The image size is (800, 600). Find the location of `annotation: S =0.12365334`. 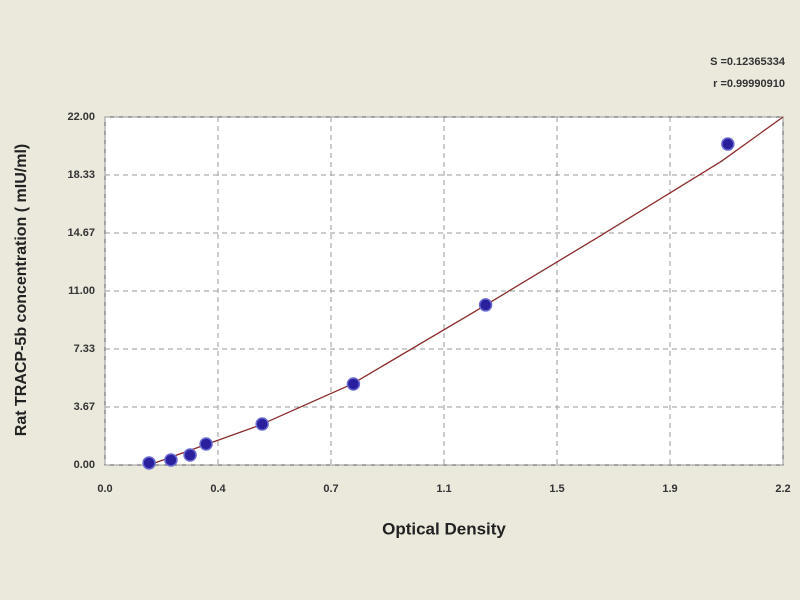

annotation: S =0.12365334 is located at coordinates (748, 62).